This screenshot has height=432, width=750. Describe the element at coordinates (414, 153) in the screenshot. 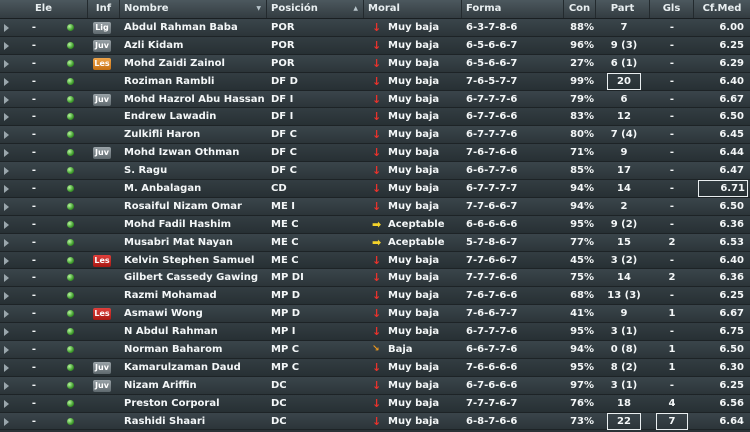

I see `player-morale: Muy baja` at that location.